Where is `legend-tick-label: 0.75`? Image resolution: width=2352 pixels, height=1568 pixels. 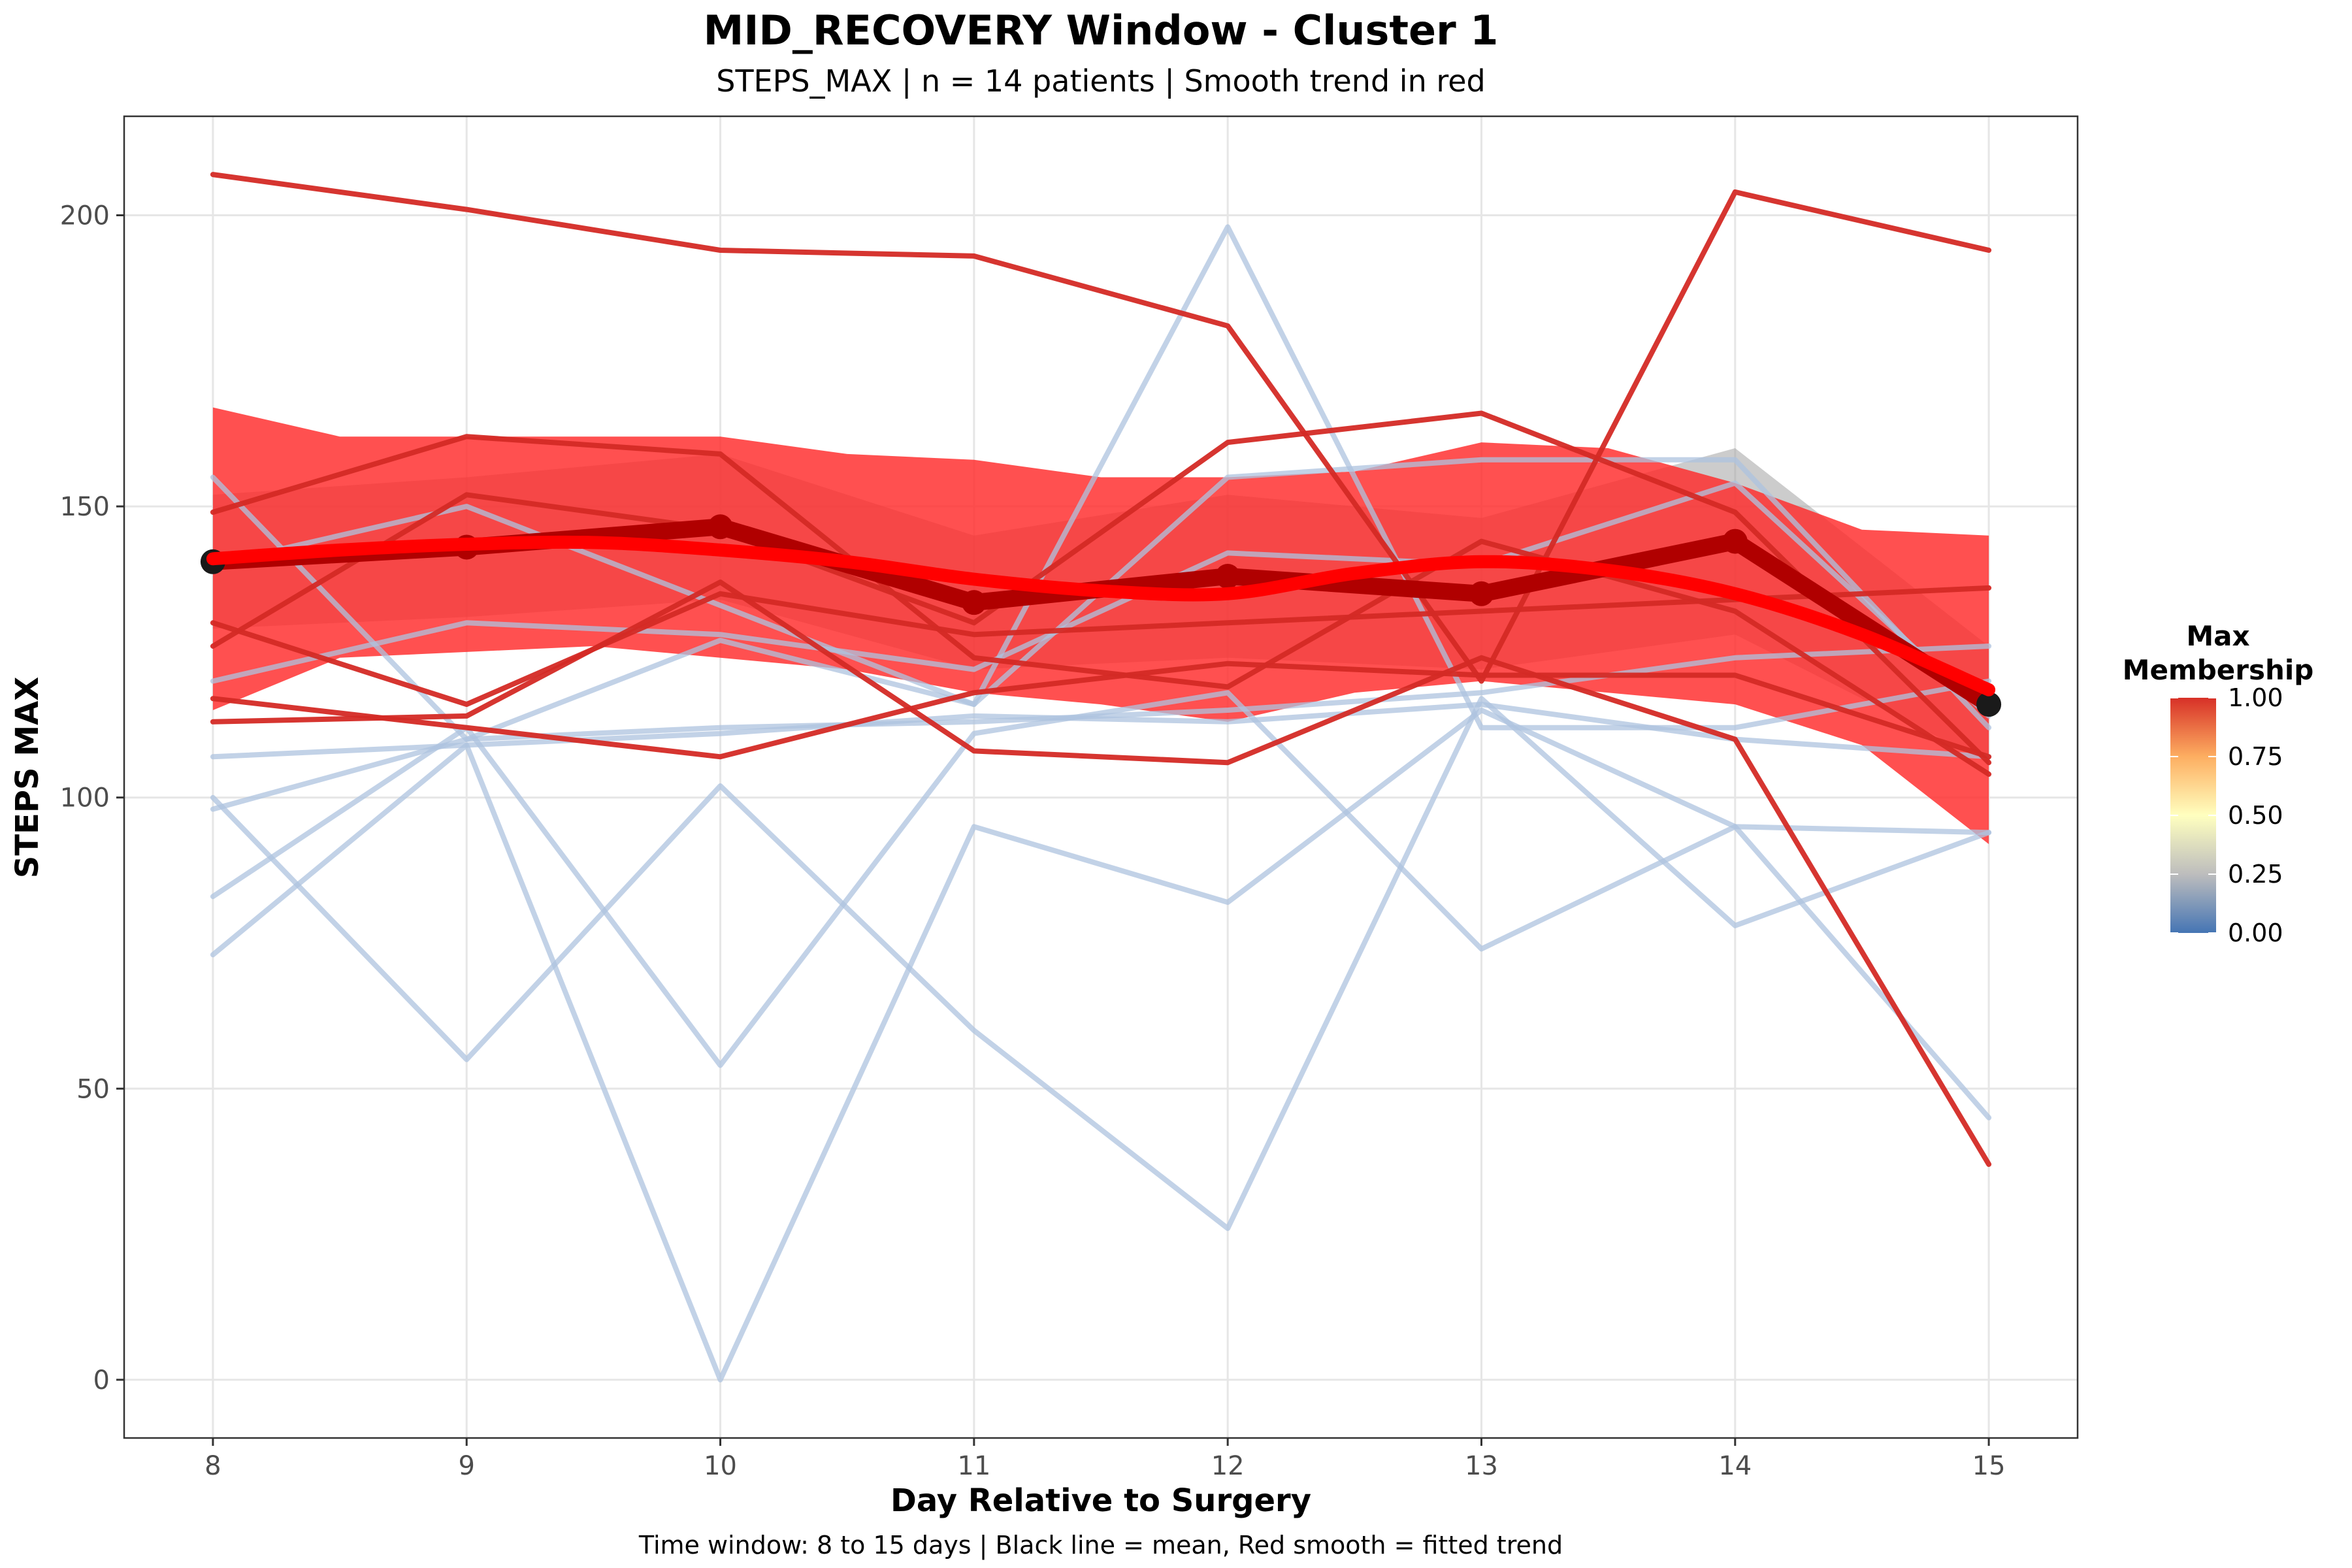 legend-tick-label: 0.75 is located at coordinates (2255, 756).